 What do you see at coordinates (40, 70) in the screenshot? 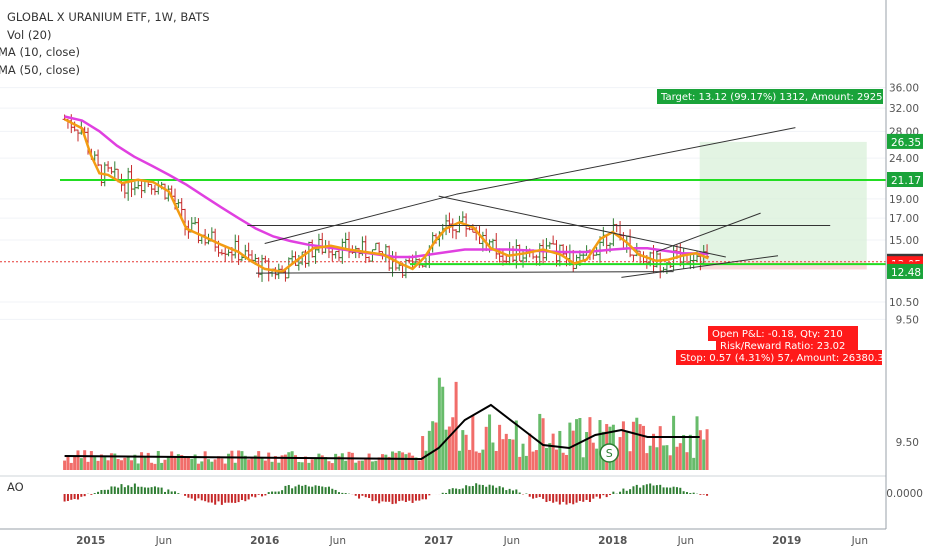
I see `study-ma50: MA (50, close)` at bounding box center [40, 70].